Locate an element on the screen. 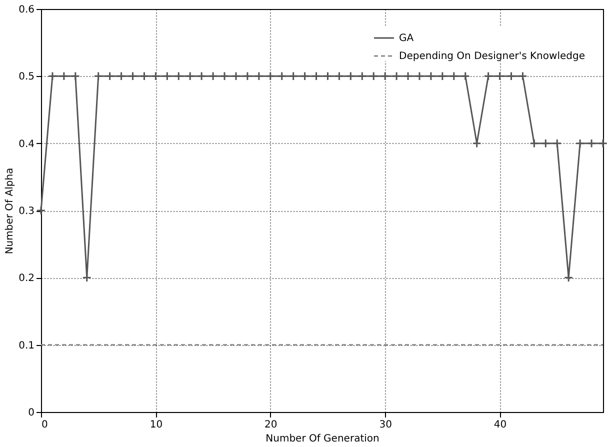 The image size is (614, 447). x-tick-label: 40 is located at coordinates (500, 425).